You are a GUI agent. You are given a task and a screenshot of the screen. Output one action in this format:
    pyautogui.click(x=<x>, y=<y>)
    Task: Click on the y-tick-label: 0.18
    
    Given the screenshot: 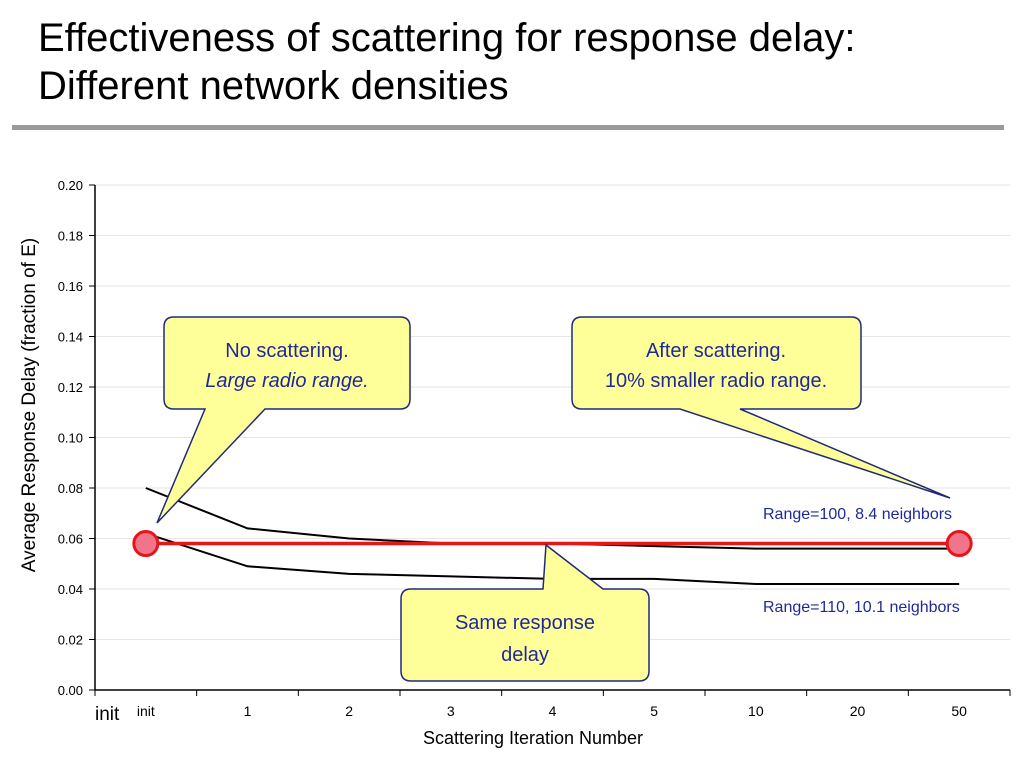 What is the action you would take?
    pyautogui.click(x=70, y=236)
    